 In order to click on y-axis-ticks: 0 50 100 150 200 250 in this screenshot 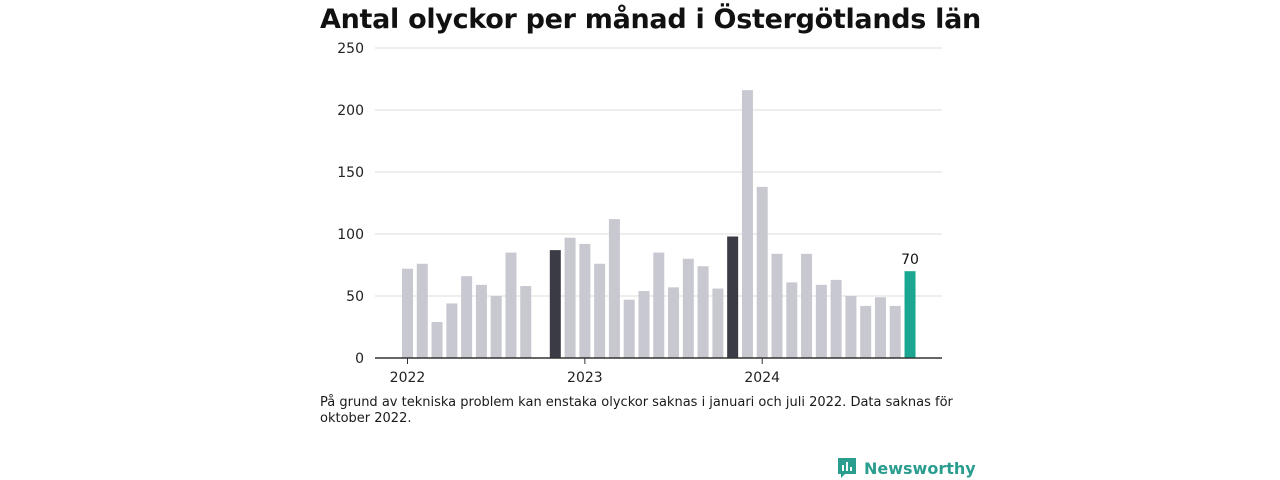, I will do `click(350, 204)`.